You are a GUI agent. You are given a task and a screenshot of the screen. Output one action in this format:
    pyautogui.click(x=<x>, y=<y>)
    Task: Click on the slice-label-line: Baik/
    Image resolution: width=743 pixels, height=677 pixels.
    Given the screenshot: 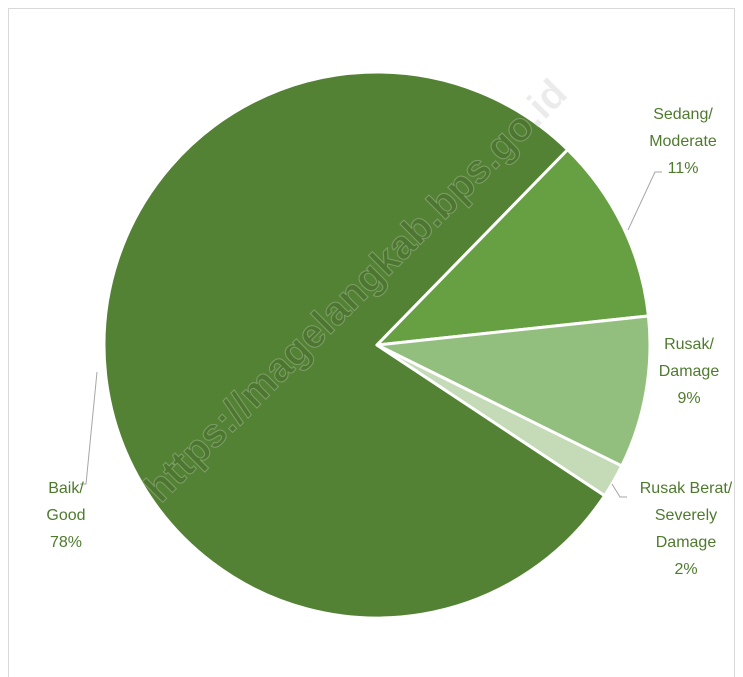 What is the action you would take?
    pyautogui.click(x=66, y=488)
    